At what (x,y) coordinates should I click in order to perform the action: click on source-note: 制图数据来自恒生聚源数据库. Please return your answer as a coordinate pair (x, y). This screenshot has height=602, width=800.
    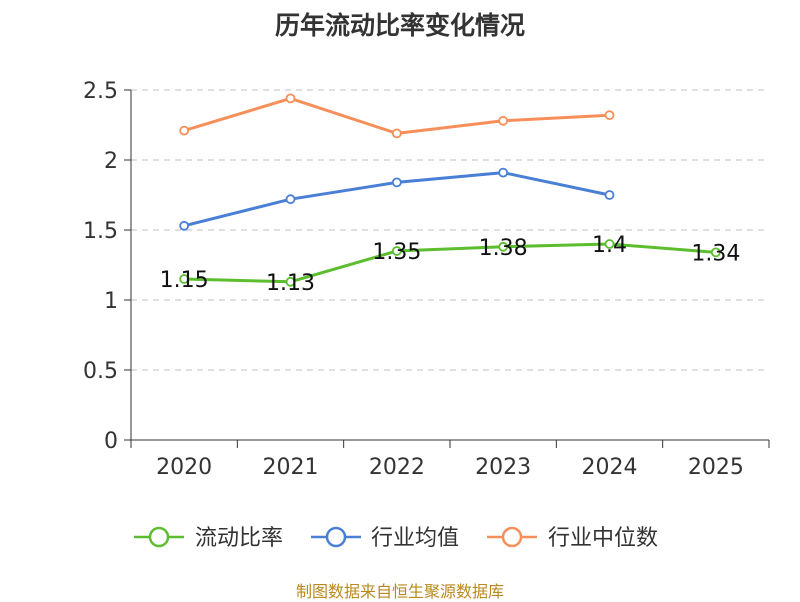
    Looking at the image, I should click on (399, 591).